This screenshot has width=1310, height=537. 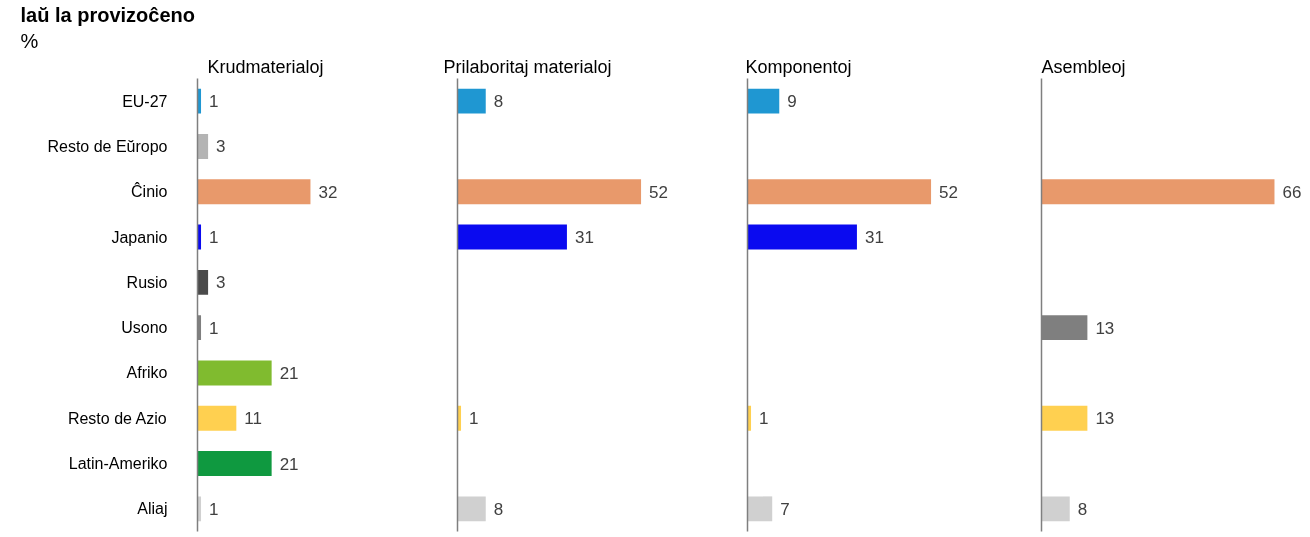 I want to click on data-label: 11, so click(x=253, y=419).